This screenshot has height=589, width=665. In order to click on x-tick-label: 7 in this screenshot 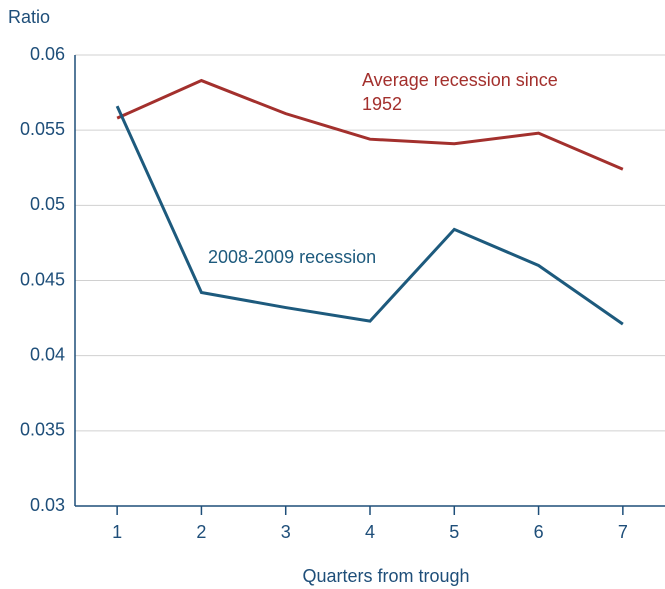, I will do `click(623, 532)`.